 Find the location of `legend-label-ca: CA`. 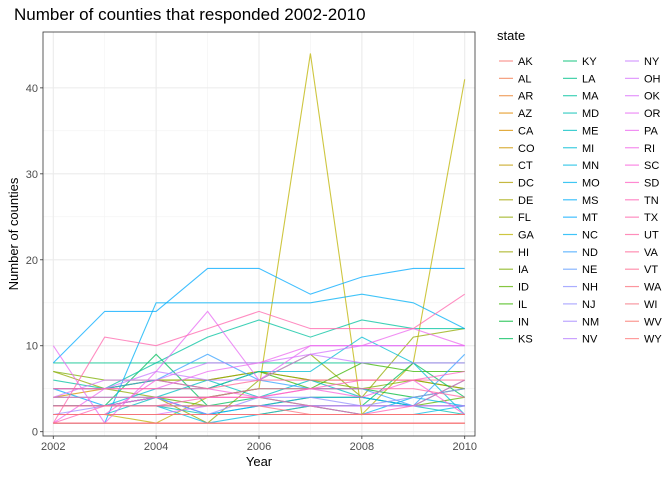

legend-label-ca: CA is located at coordinates (526, 131).